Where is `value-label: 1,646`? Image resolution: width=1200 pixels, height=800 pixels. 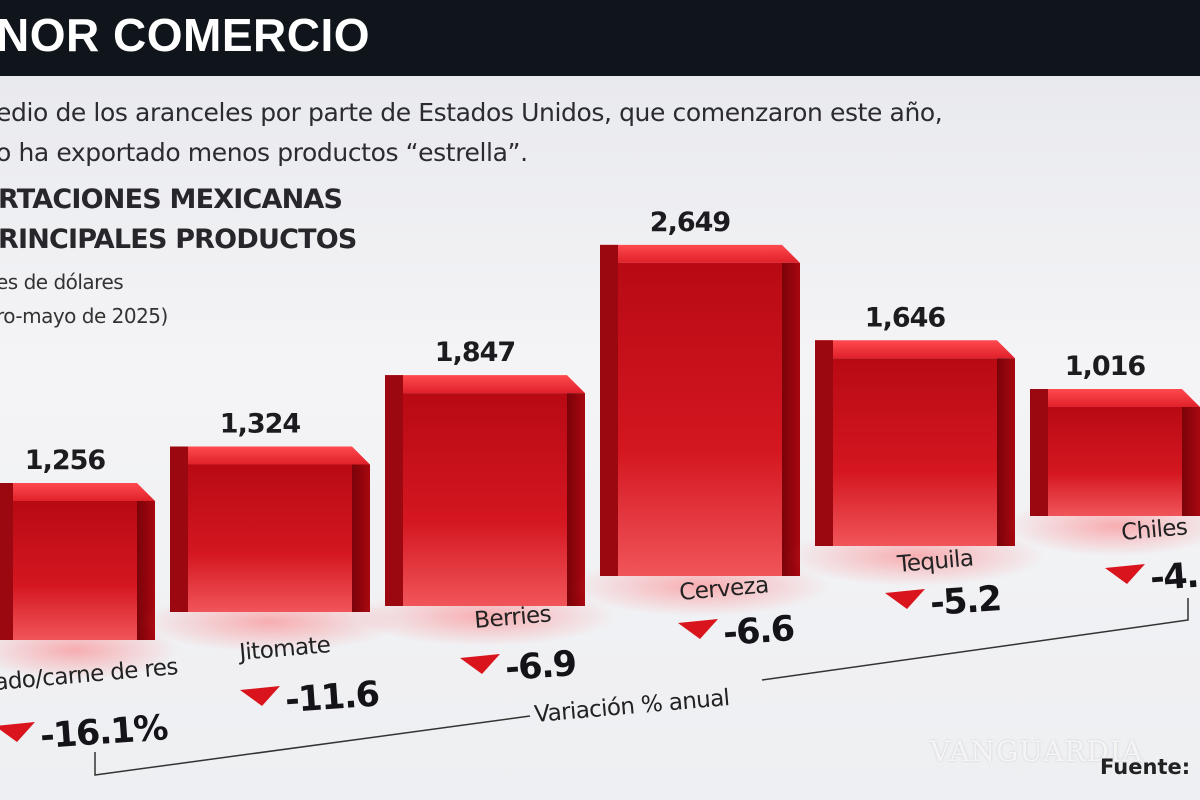
value-label: 1,646 is located at coordinates (905, 317).